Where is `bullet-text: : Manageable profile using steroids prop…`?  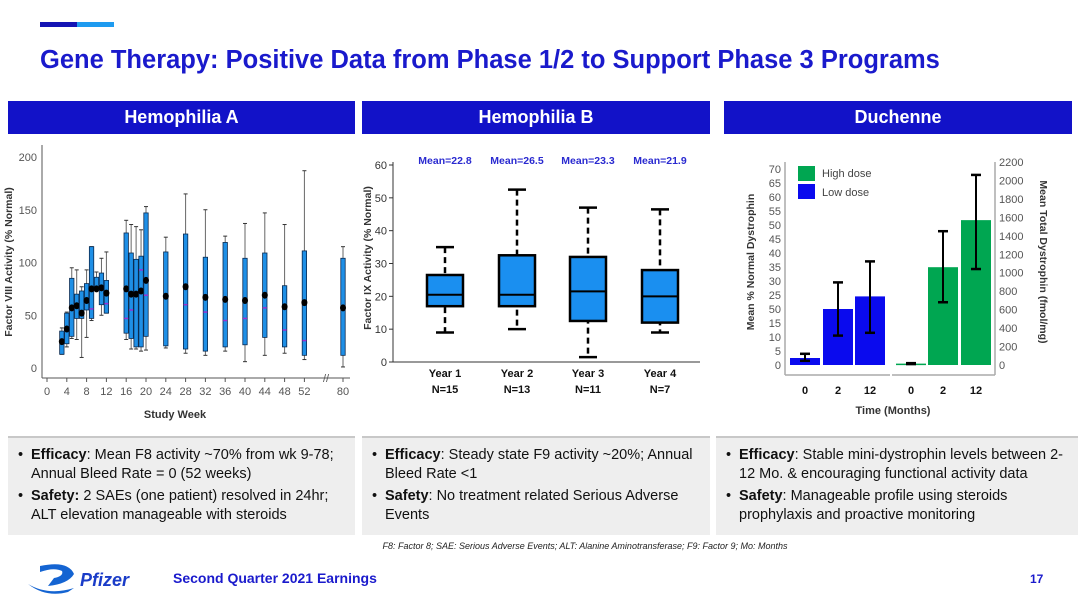 bullet-text: : Manageable profile using steroids prop… is located at coordinates (873, 505).